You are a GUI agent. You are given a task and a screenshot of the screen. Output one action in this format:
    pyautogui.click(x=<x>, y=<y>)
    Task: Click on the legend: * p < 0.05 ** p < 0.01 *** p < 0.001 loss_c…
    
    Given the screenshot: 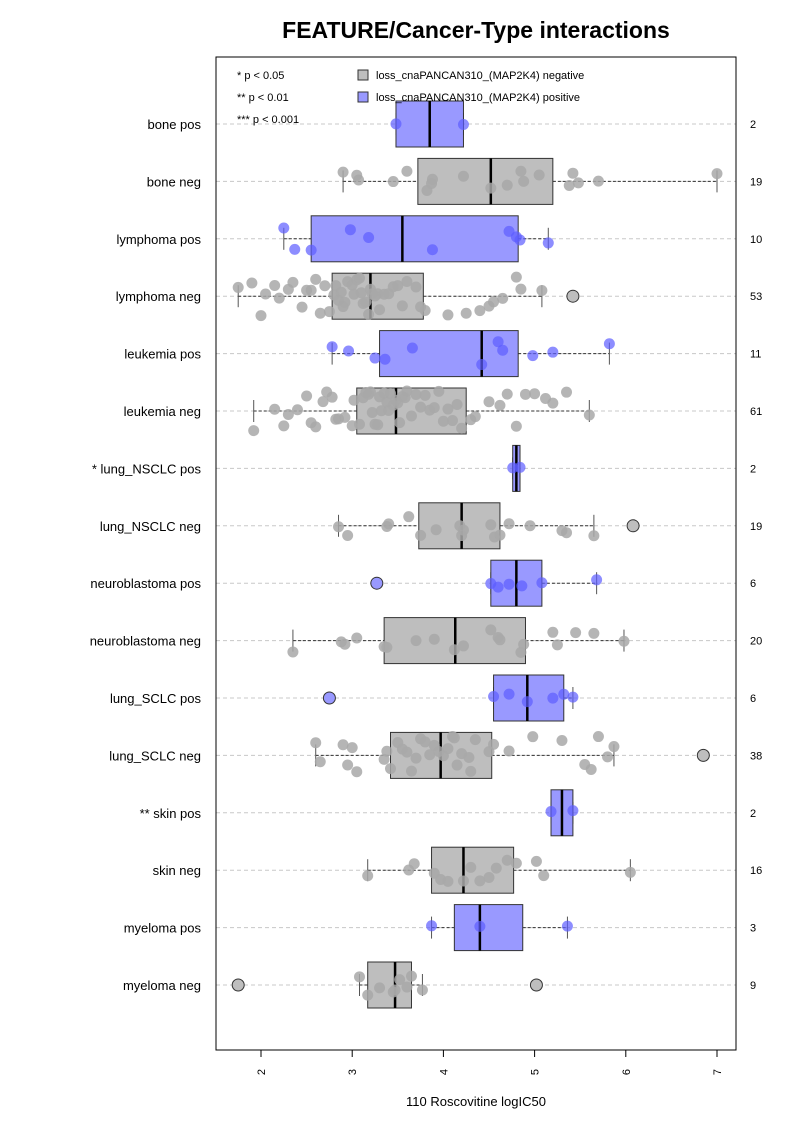 What is the action you would take?
    pyautogui.click(x=410, y=97)
    